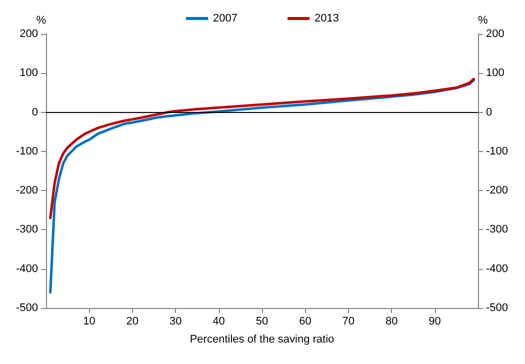 Image resolution: width=525 pixels, height=364 pixels. What do you see at coordinates (27, 308) in the screenshot?
I see `y-tick-label: -500` at bounding box center [27, 308].